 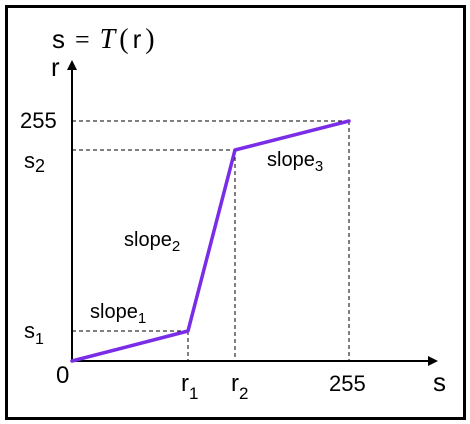 What do you see at coordinates (55, 67) in the screenshot?
I see `vertical-axis-label: r` at bounding box center [55, 67].